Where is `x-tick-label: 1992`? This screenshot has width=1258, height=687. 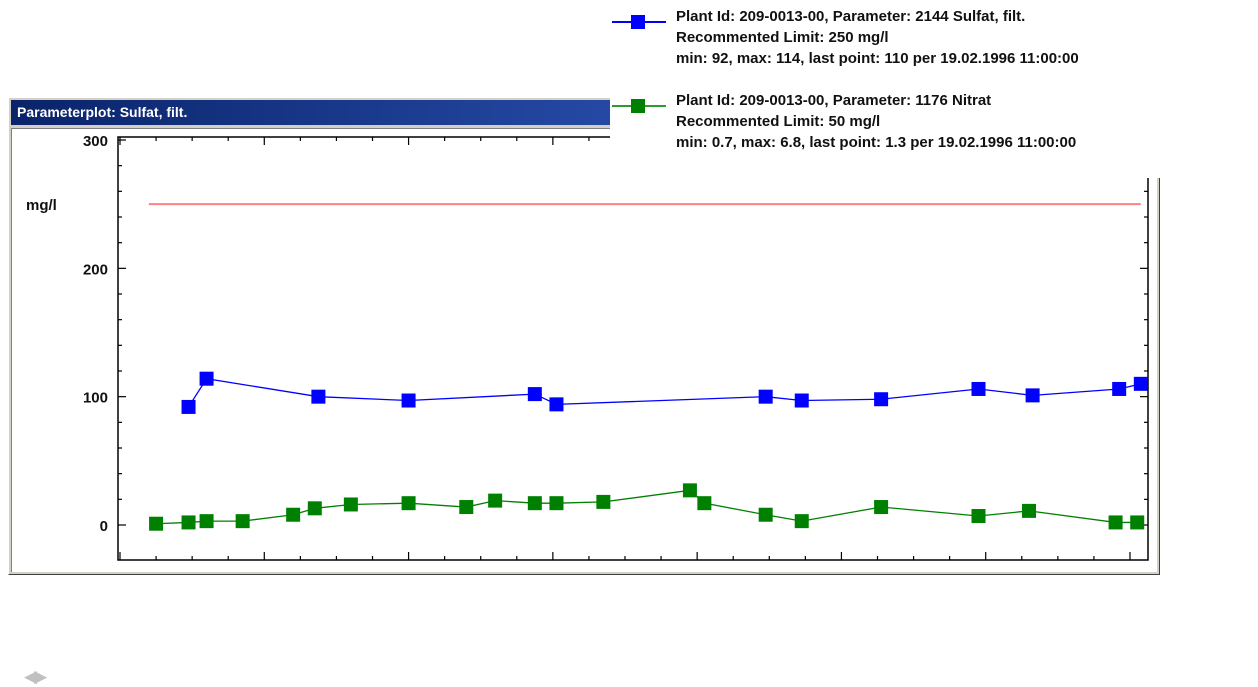 x-tick-label: 1992 is located at coordinates (841, 573).